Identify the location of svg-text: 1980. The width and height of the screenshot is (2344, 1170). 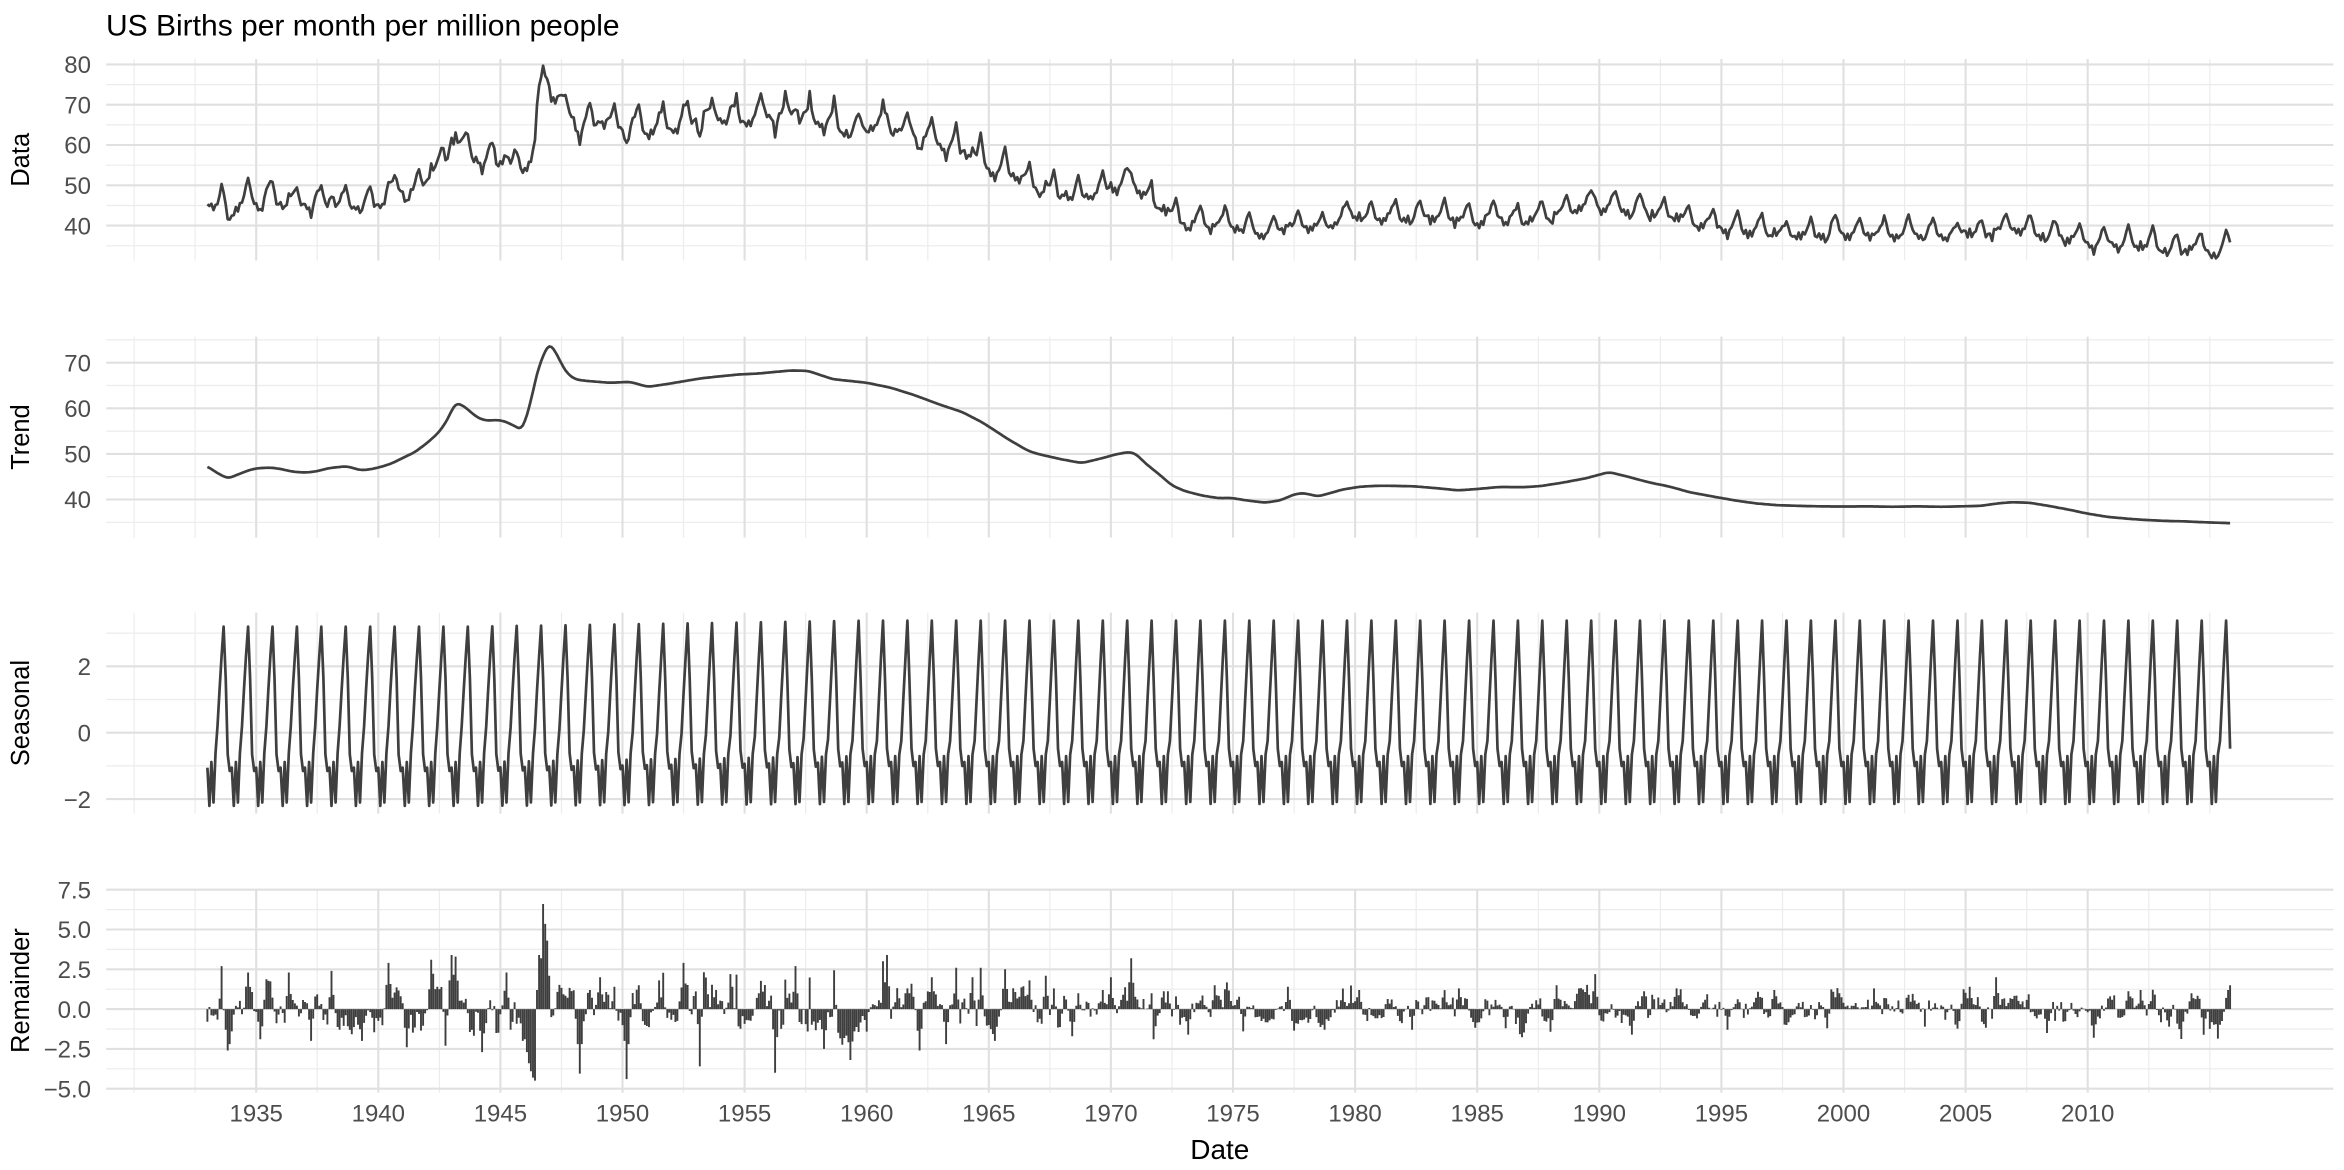
(1354, 1114).